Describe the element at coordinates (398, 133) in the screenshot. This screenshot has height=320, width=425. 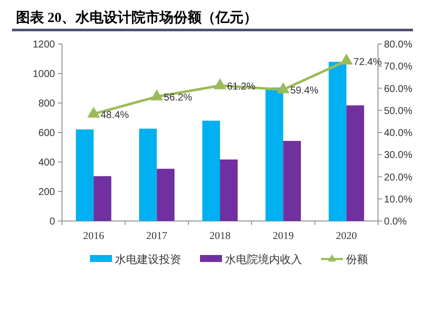
I see `y2-tick-label: 40.0%` at that location.